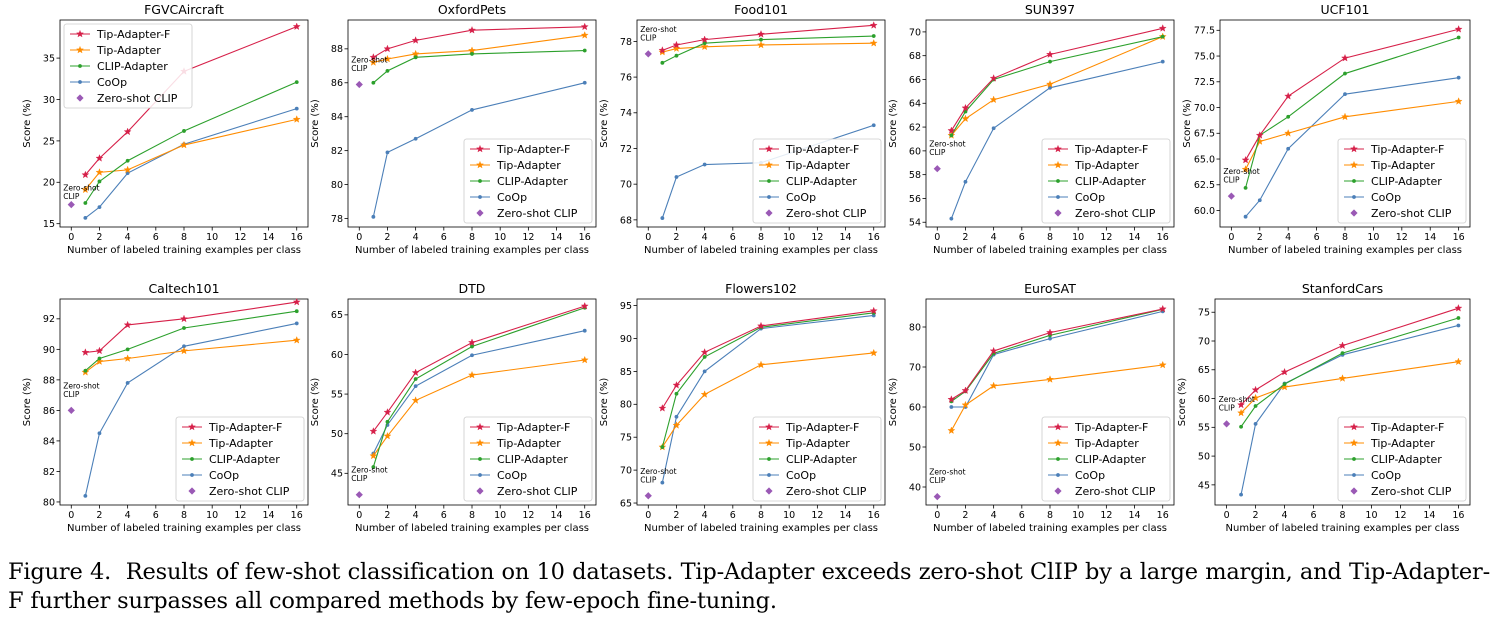  What do you see at coordinates (1057, 140) in the screenshot?
I see `series-coop` at bounding box center [1057, 140].